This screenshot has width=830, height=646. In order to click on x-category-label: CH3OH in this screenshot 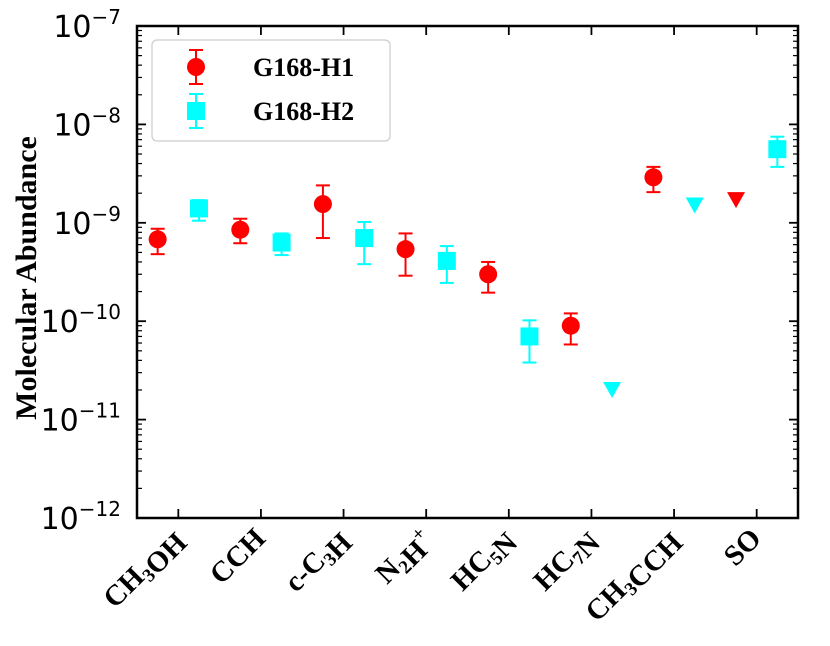, I will do `click(145, 570)`.